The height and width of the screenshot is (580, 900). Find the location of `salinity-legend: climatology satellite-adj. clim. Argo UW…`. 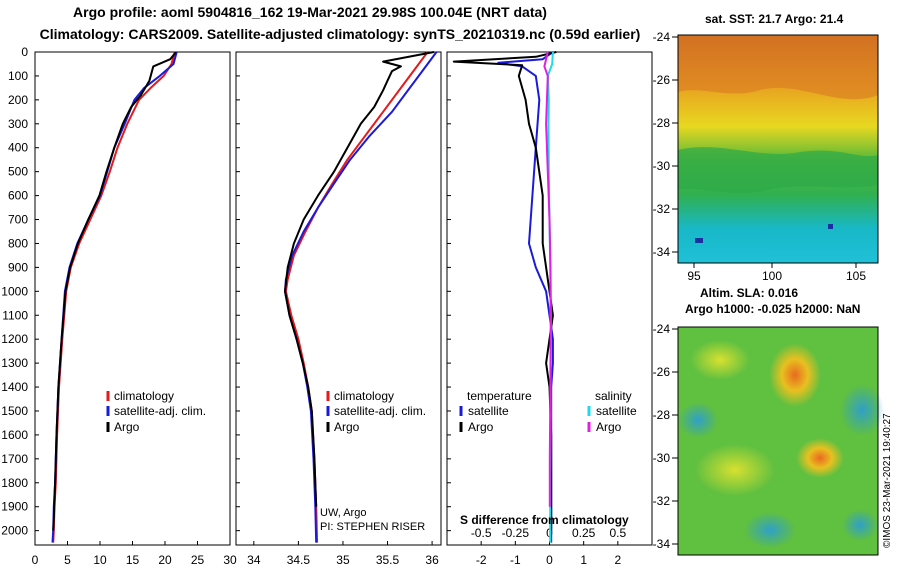

salinity-legend: climatology satellite-adj. clim. Argo UW… is located at coordinates (373, 461).